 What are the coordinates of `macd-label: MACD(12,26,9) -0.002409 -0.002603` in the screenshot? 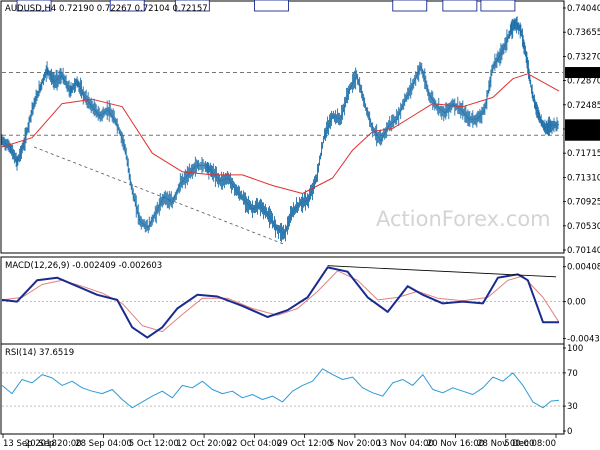 It's located at (83, 266).